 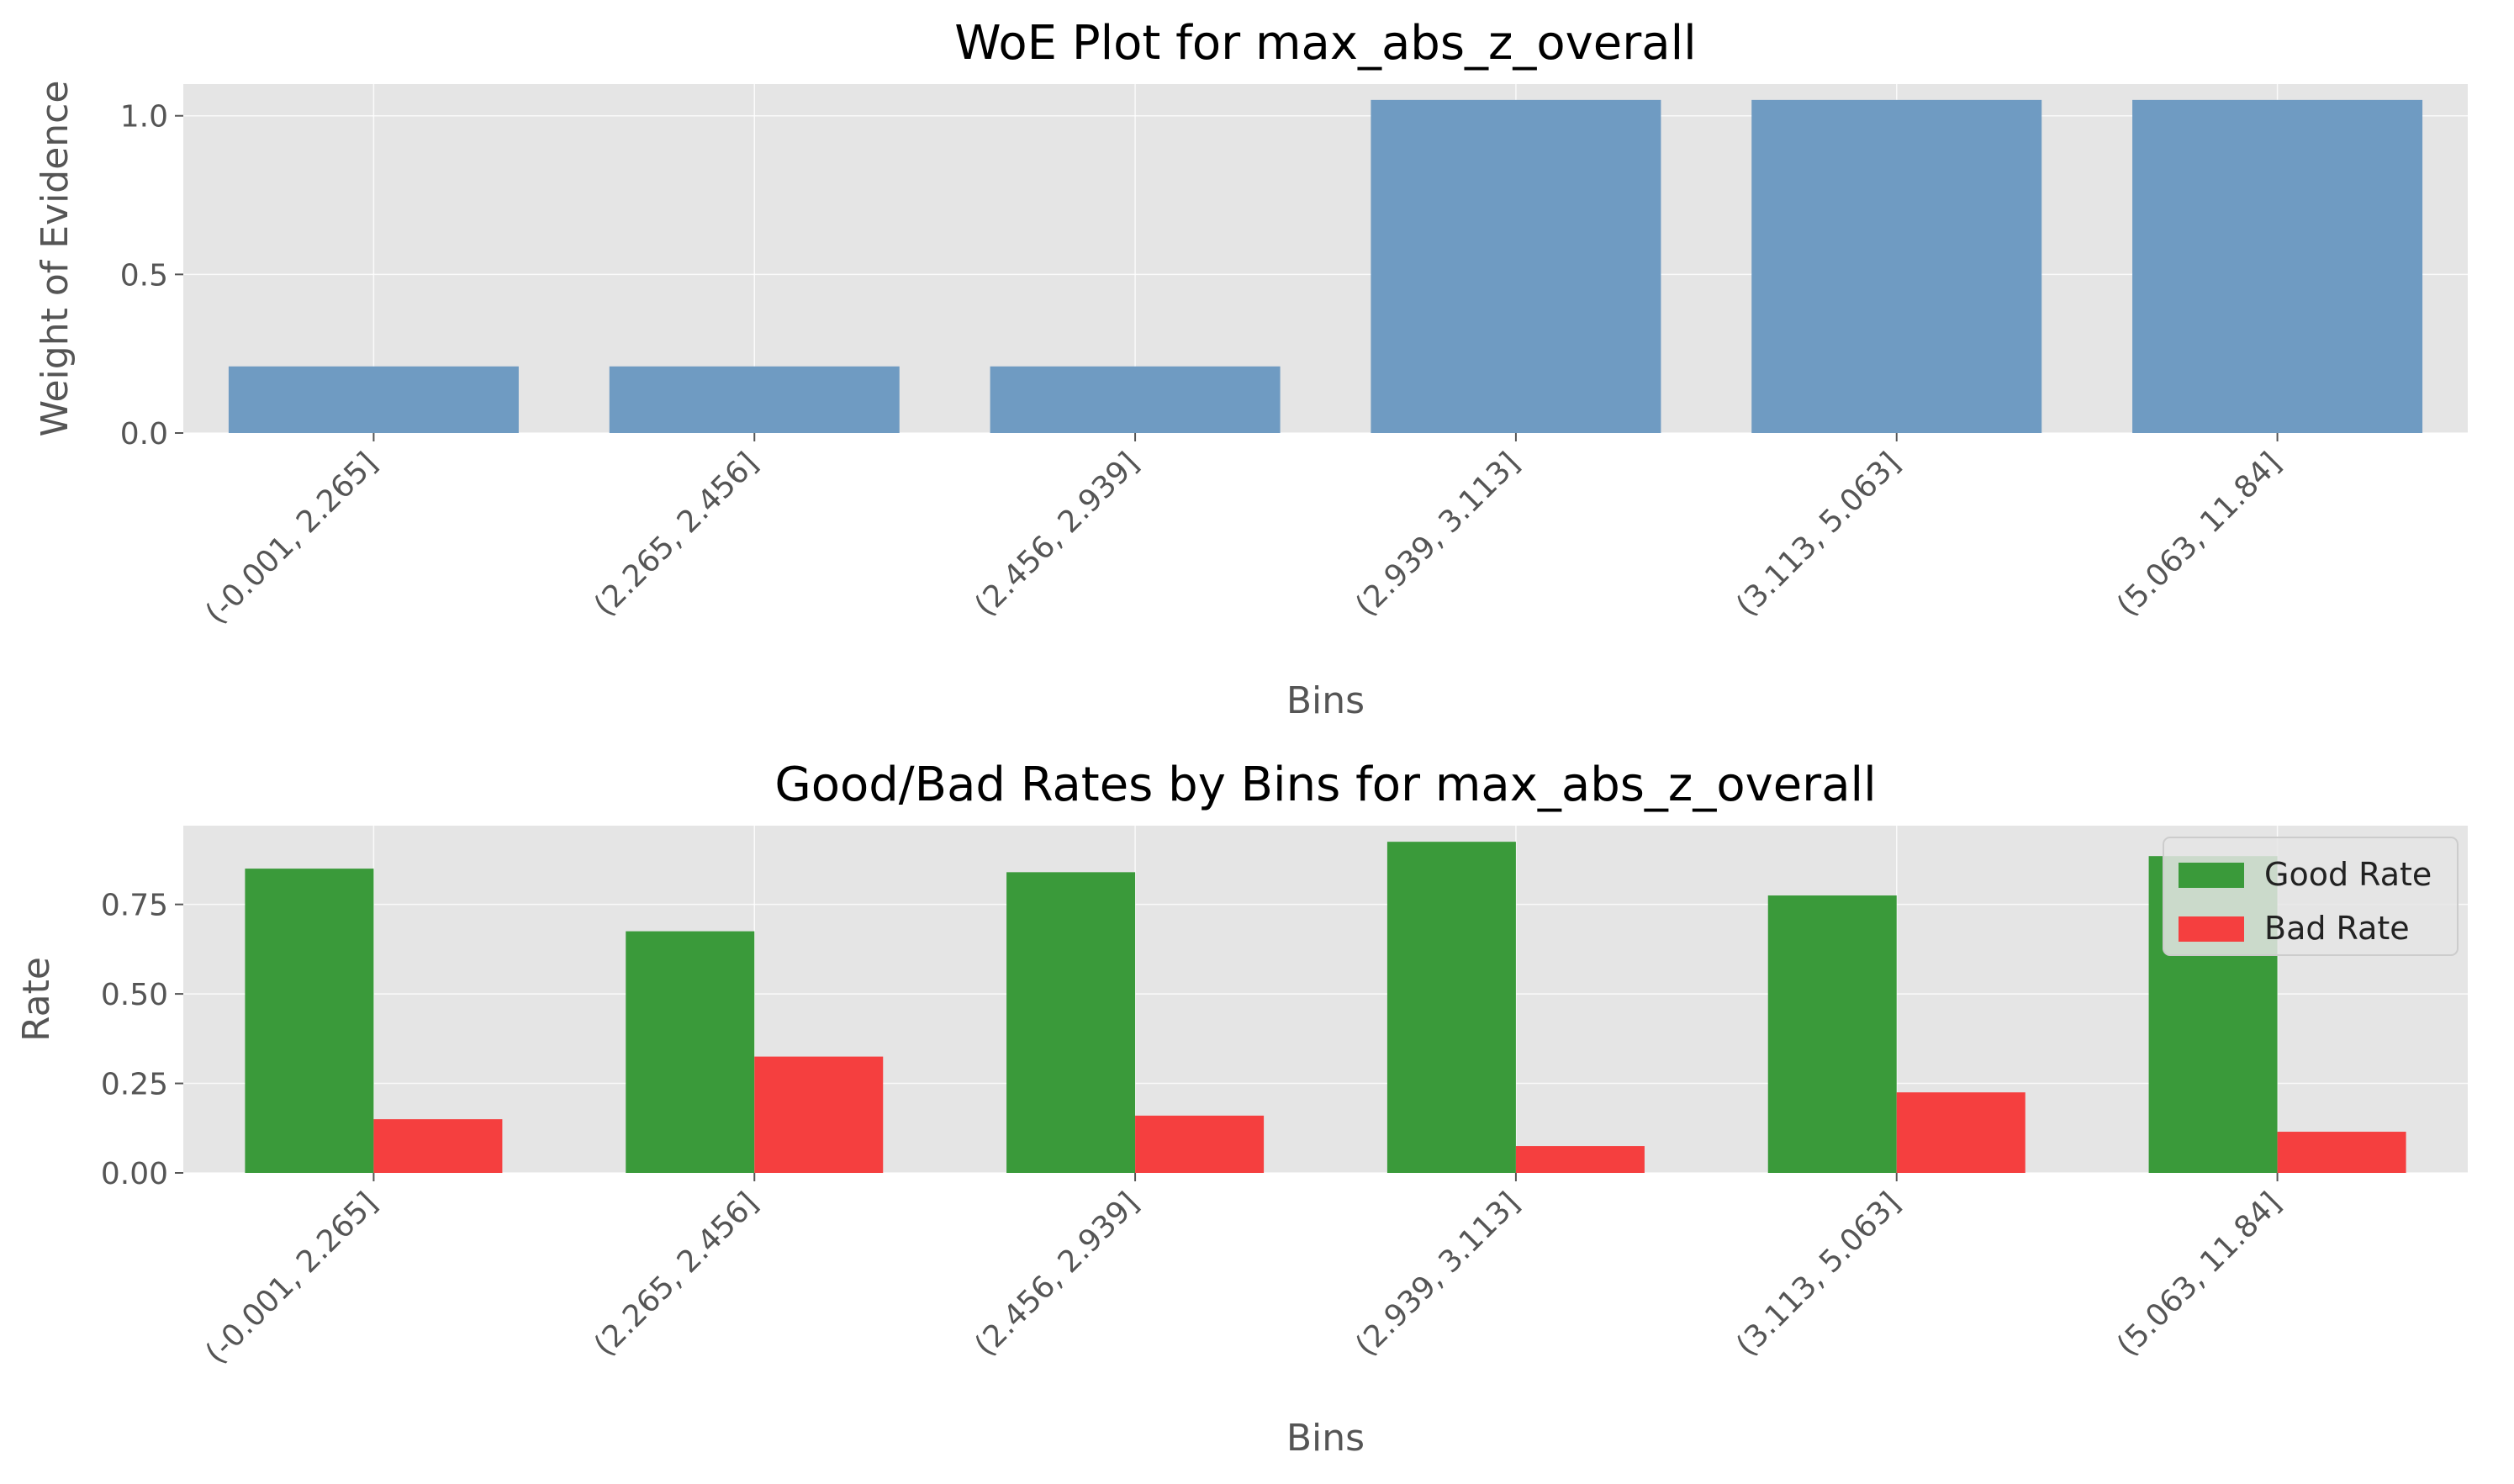 What do you see at coordinates (134, 906) in the screenshot?
I see `y-tick-label: 0.75` at bounding box center [134, 906].